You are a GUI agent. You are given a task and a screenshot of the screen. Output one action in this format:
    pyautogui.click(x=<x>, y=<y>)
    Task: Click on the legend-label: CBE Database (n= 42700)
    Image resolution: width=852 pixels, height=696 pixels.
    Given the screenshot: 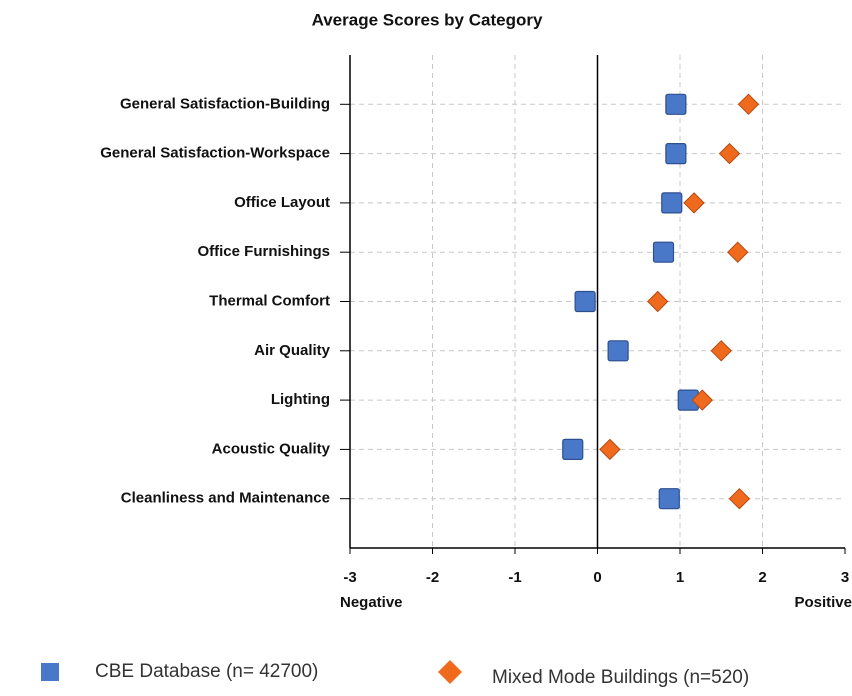 What is the action you would take?
    pyautogui.click(x=206, y=671)
    